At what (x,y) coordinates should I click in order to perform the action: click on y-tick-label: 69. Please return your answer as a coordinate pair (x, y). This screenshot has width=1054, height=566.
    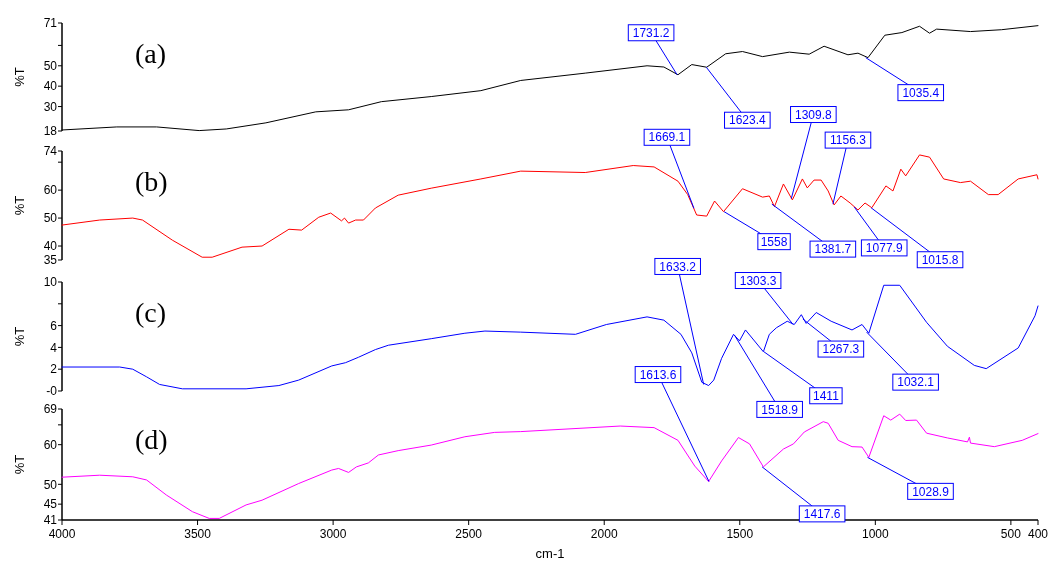
    Looking at the image, I should click on (50, 409).